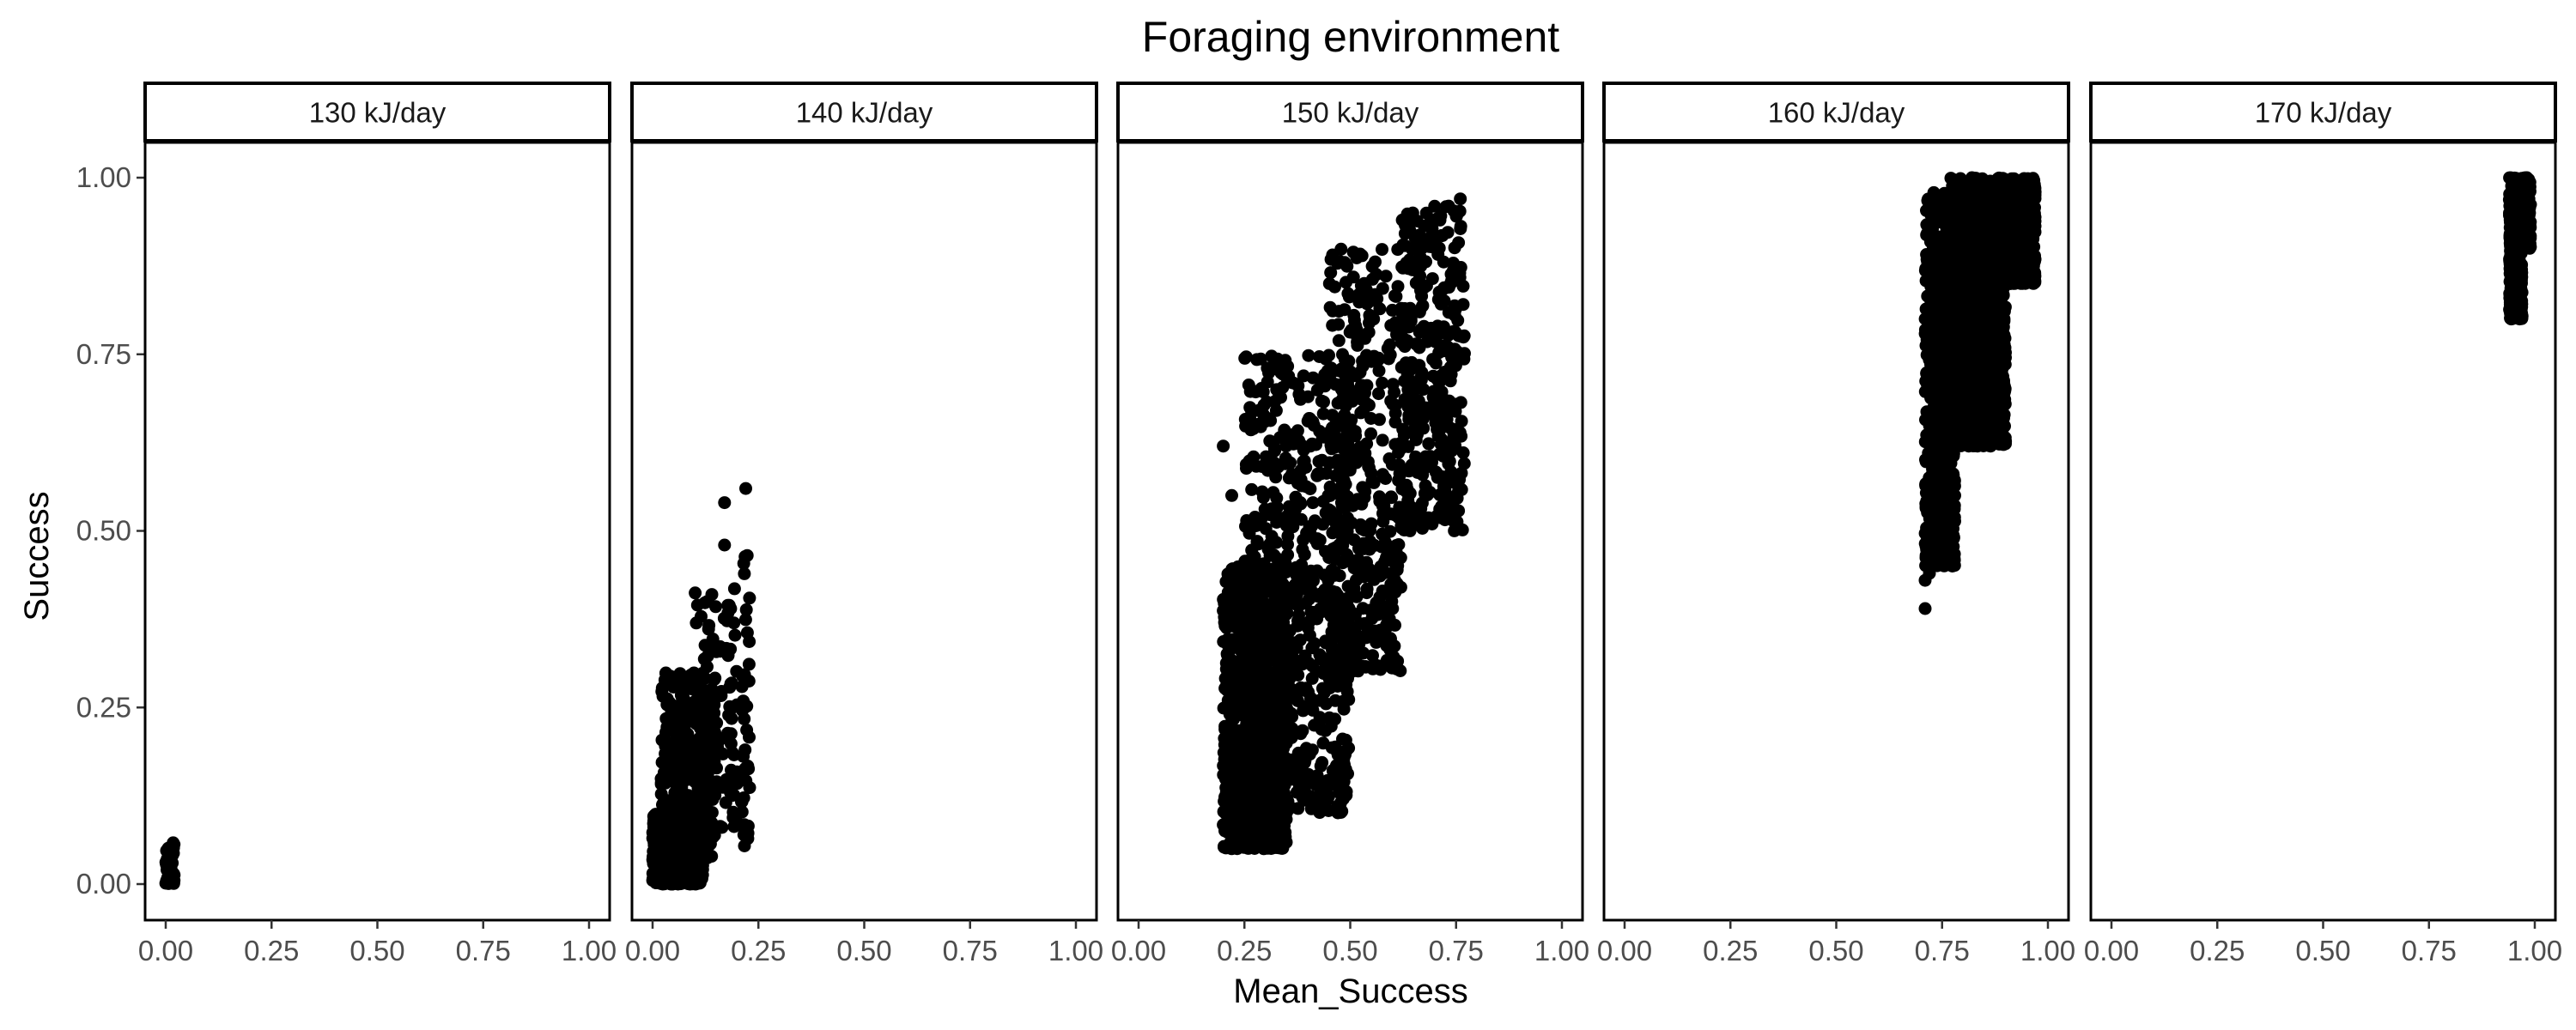 This screenshot has height=1030, width=2576. What do you see at coordinates (1138, 950) in the screenshot?
I see `x-tick-label: 0.00` at bounding box center [1138, 950].